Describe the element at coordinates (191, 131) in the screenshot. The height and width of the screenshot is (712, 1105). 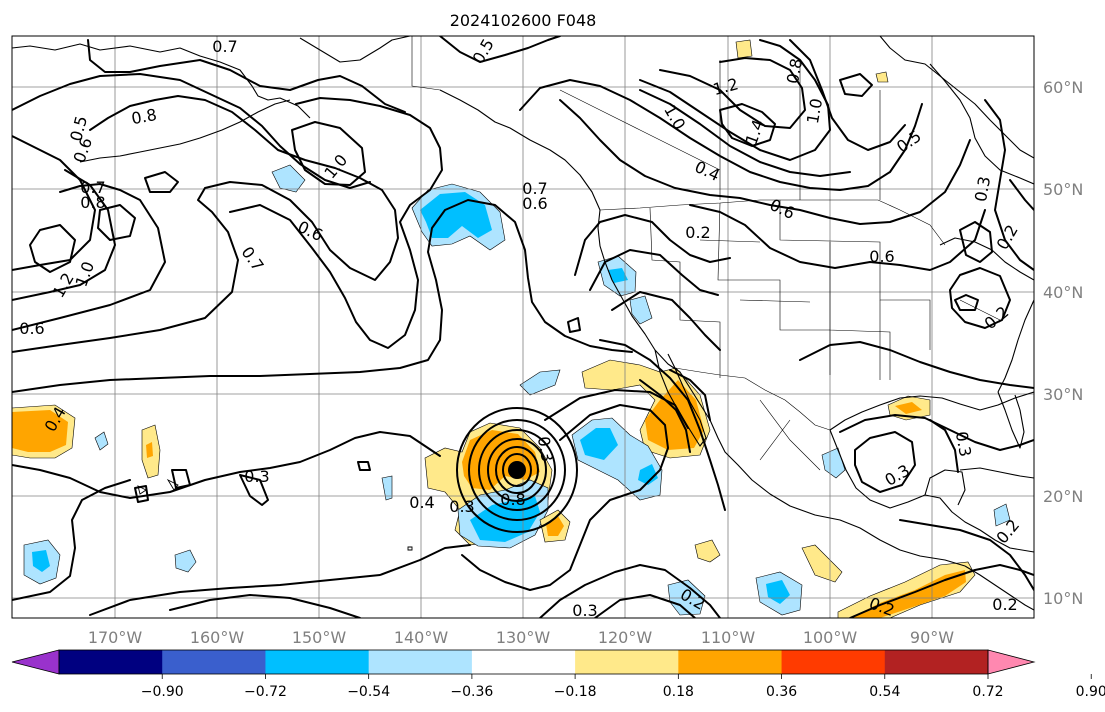
I see `contour-0.5-north` at that location.